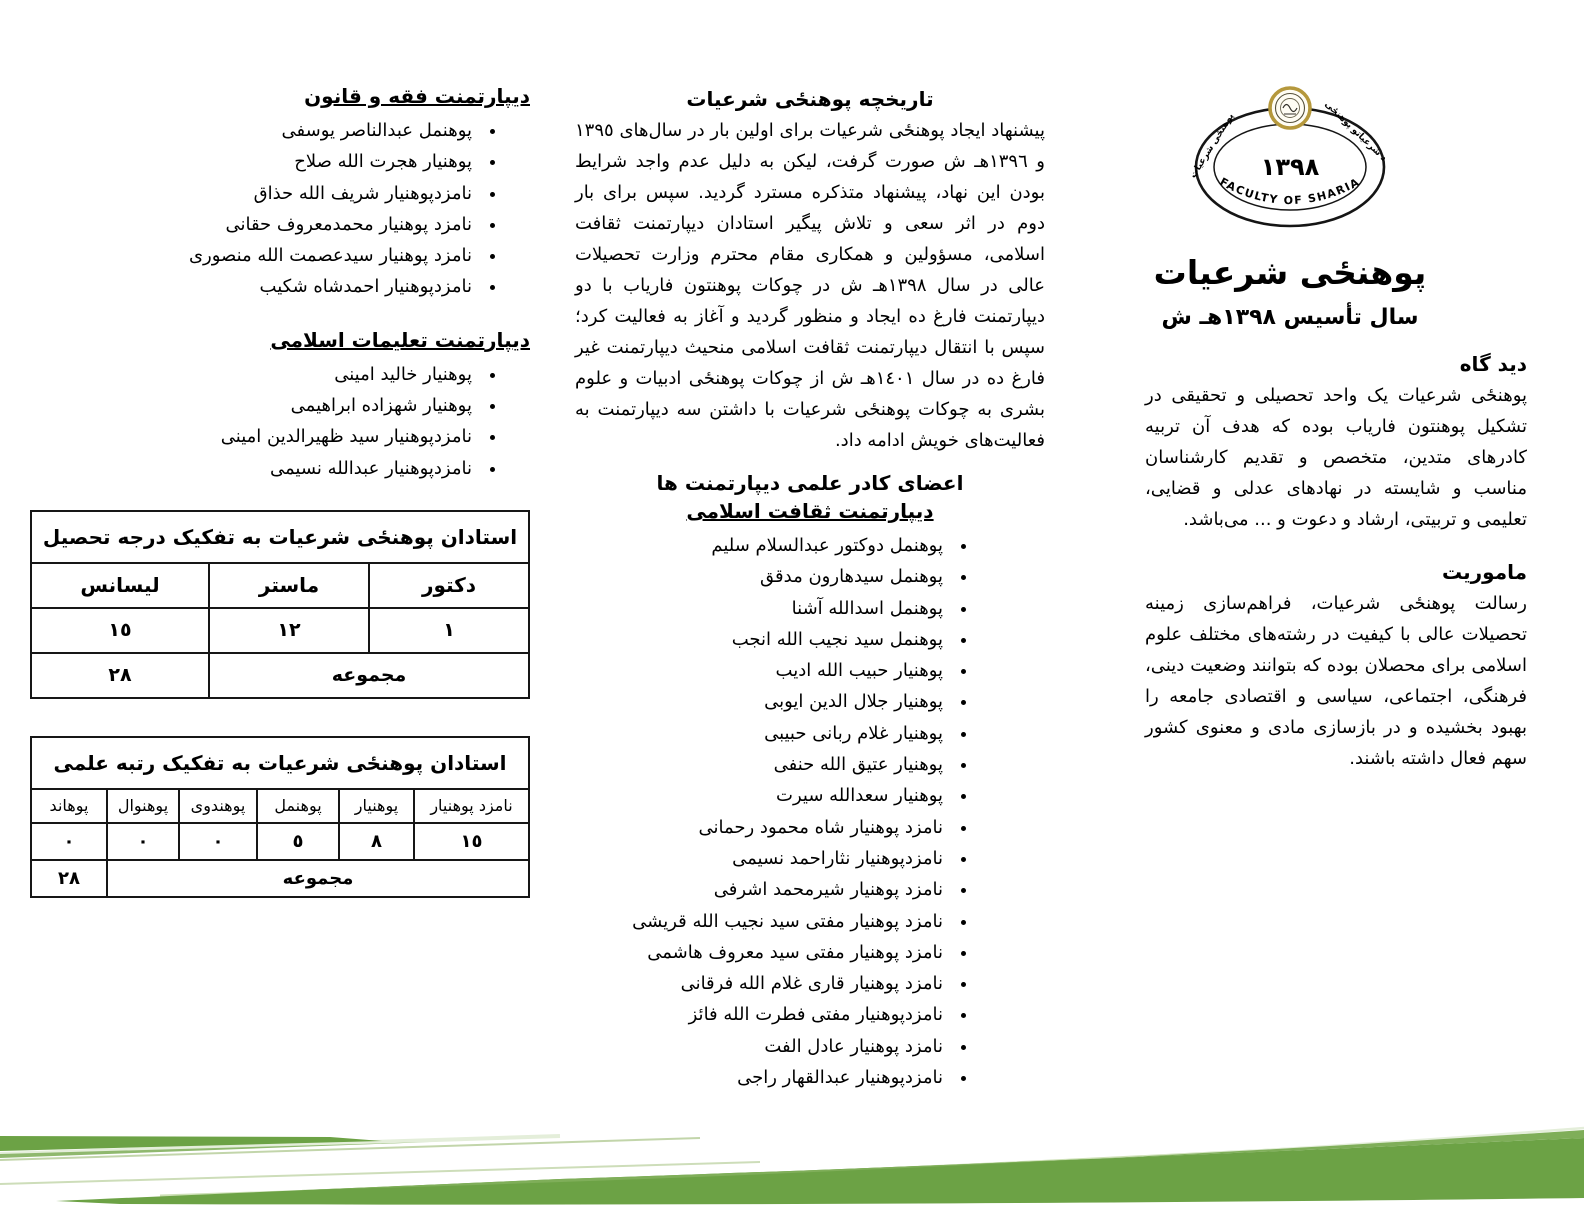 The height and width of the screenshot is (1224, 1584). Describe the element at coordinates (376, 805) in the screenshot. I see `rank-col-header: پوهنیار` at that location.